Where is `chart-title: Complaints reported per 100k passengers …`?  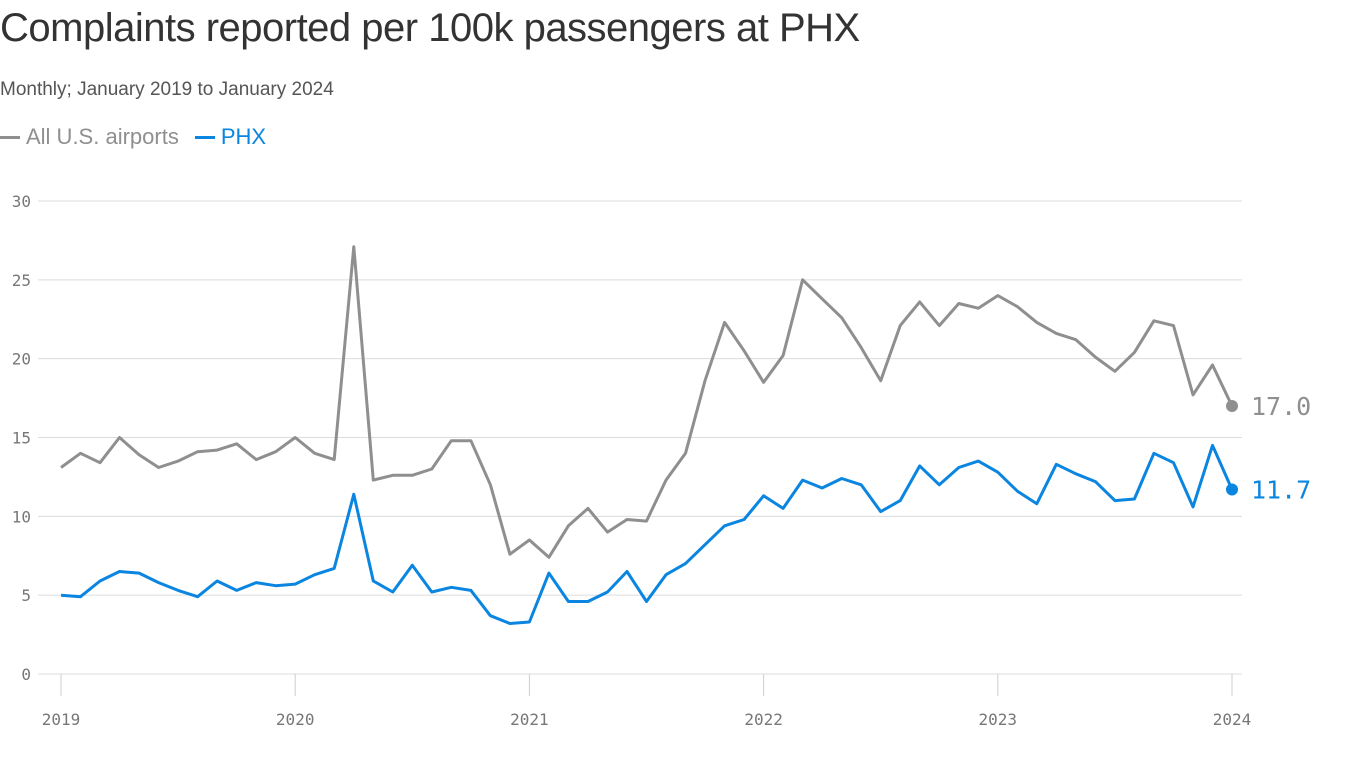 chart-title: Complaints reported per 100k passengers … is located at coordinates (430, 28).